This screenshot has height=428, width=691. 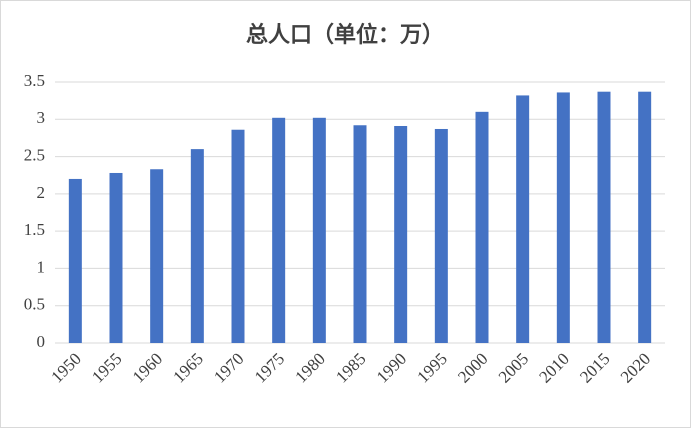 What do you see at coordinates (345, 35) in the screenshot?
I see `chart-title: 总人口（单位：万）` at bounding box center [345, 35].